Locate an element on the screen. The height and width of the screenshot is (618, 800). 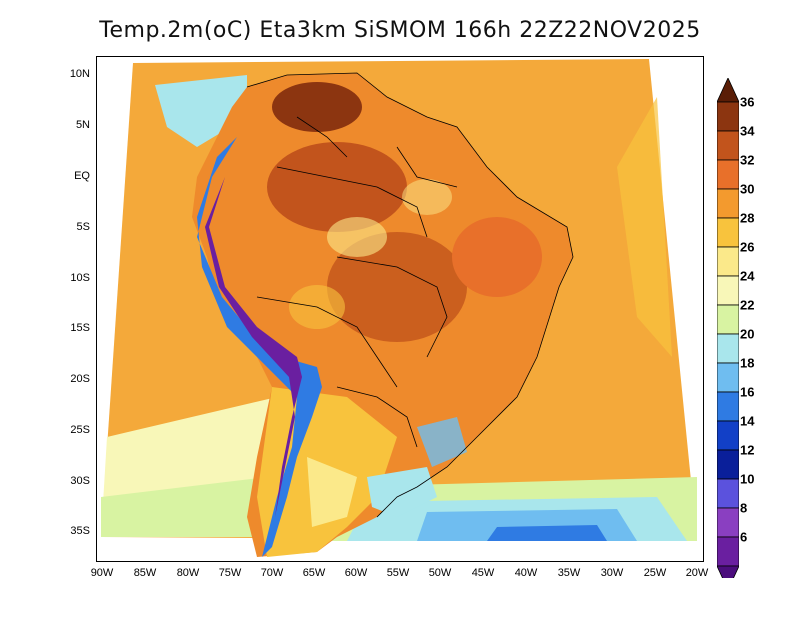
colorbar-label: 34 is located at coordinates (747, 131).